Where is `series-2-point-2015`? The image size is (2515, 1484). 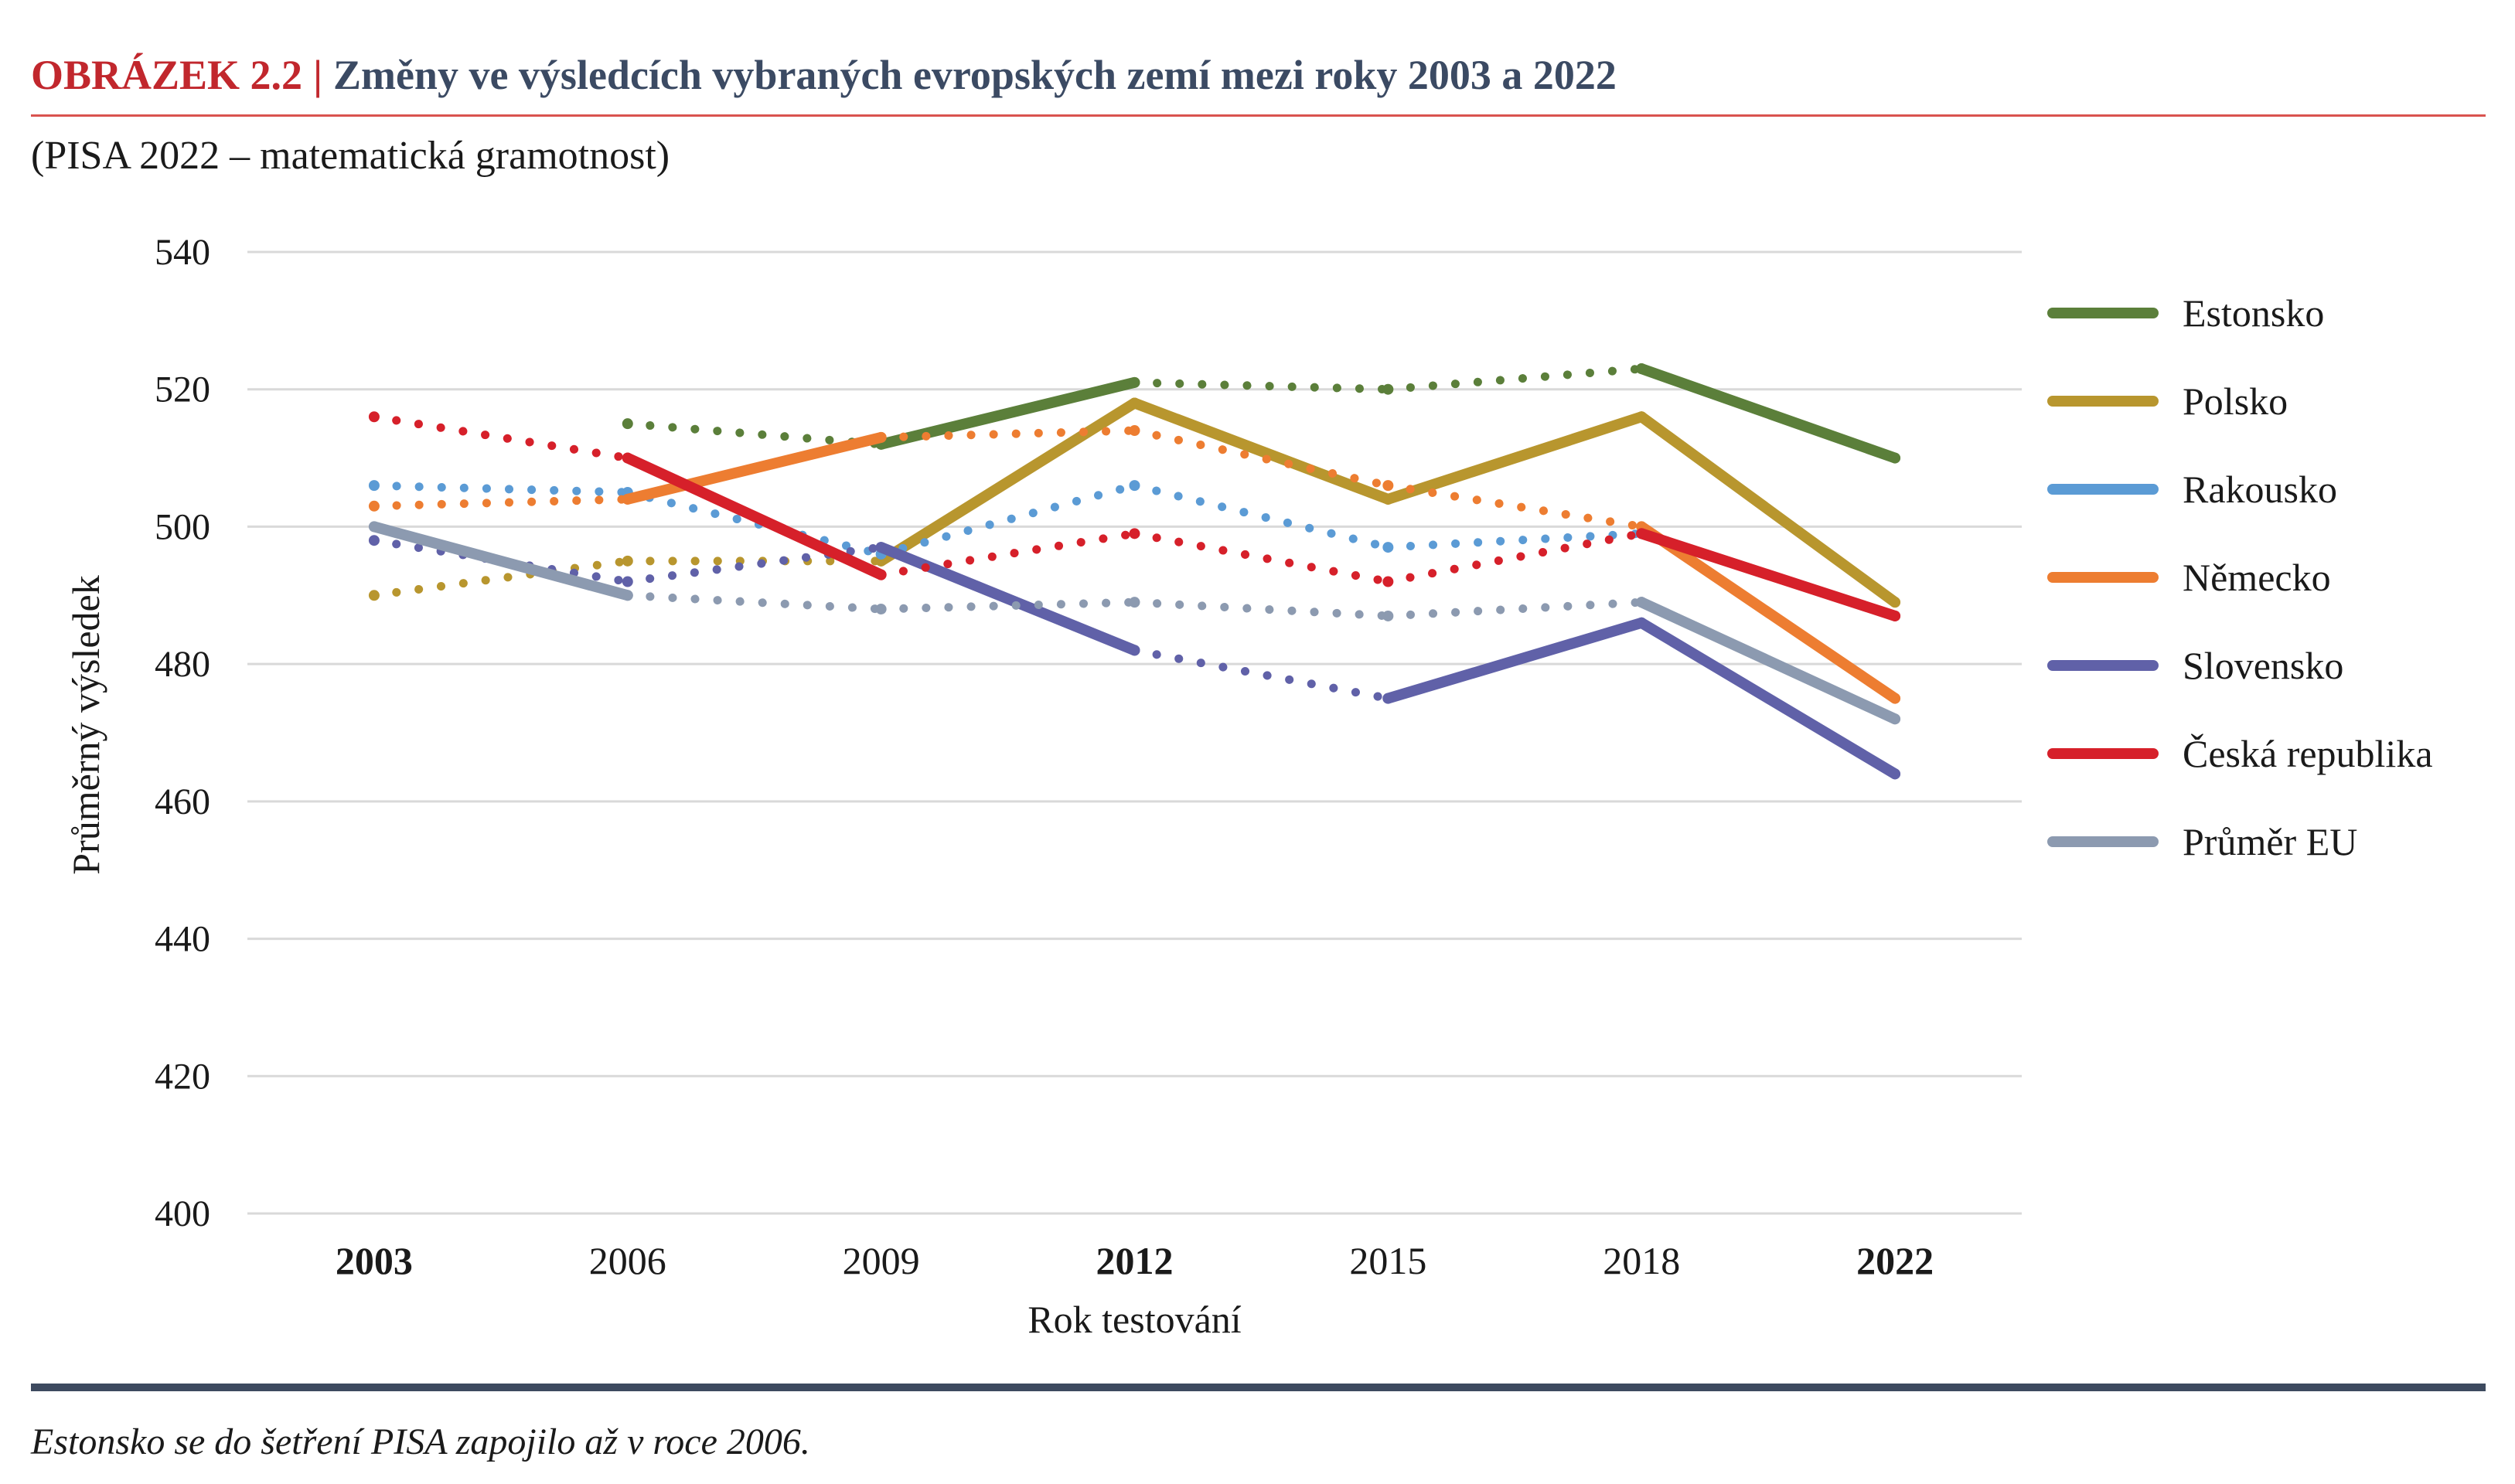 series-2-point-2015 is located at coordinates (1388, 499).